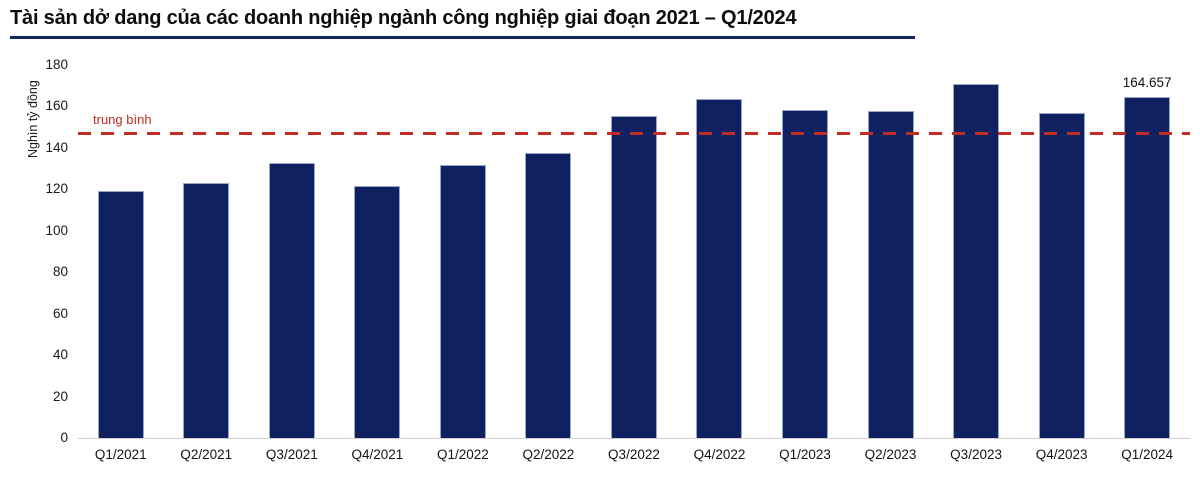 The image size is (1200, 493). Describe the element at coordinates (634, 134) in the screenshot. I see `average-line` at that location.